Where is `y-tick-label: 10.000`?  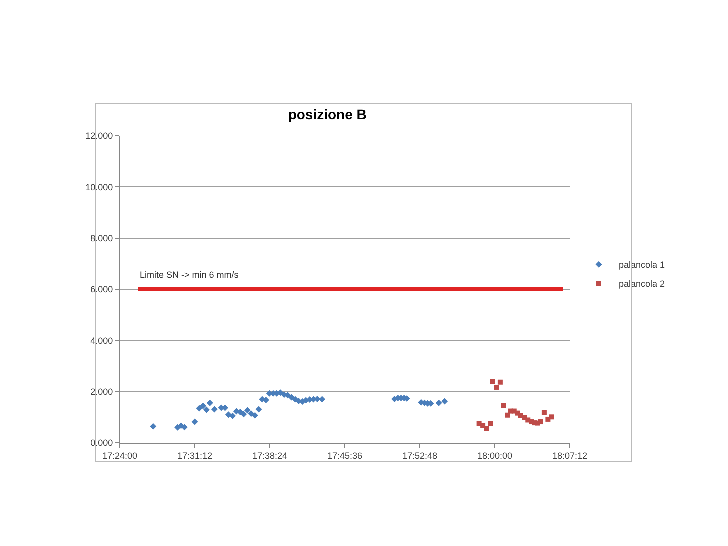 y-tick-label: 10.000 is located at coordinates (100, 187).